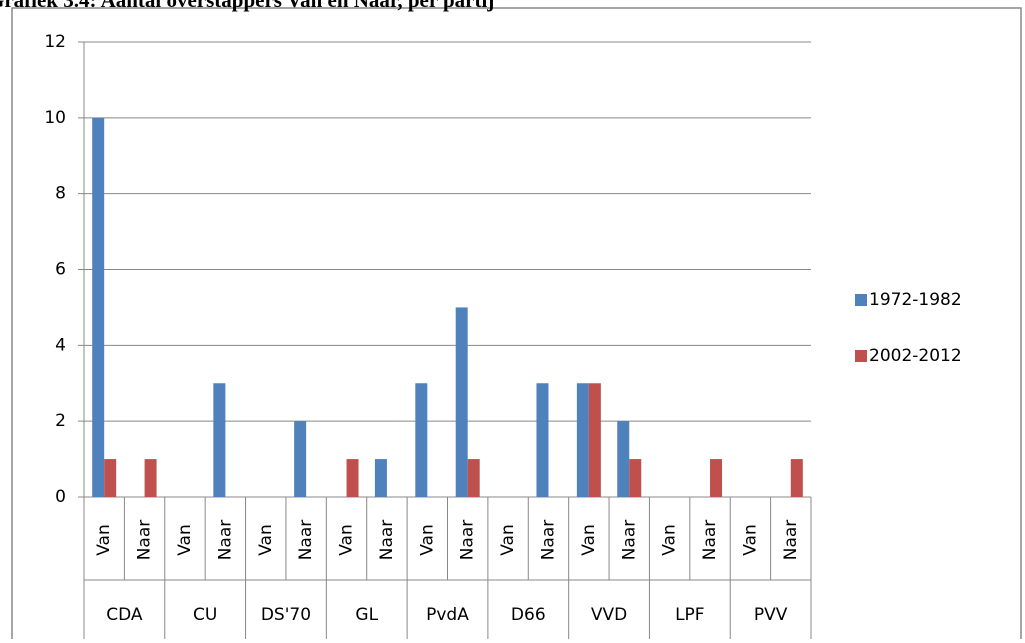 The width and height of the screenshot is (1025, 643). I want to click on group-label: PvdA, so click(447, 615).